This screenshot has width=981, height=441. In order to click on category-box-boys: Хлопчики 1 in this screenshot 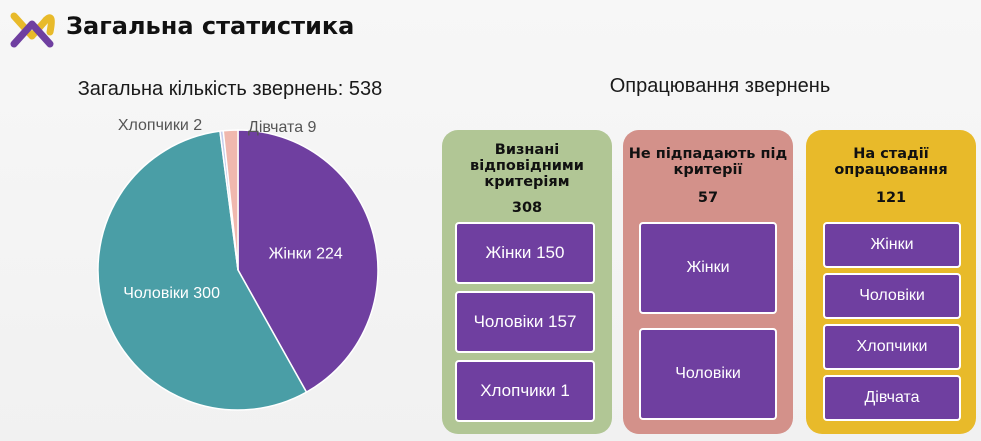, I will do `click(525, 391)`.